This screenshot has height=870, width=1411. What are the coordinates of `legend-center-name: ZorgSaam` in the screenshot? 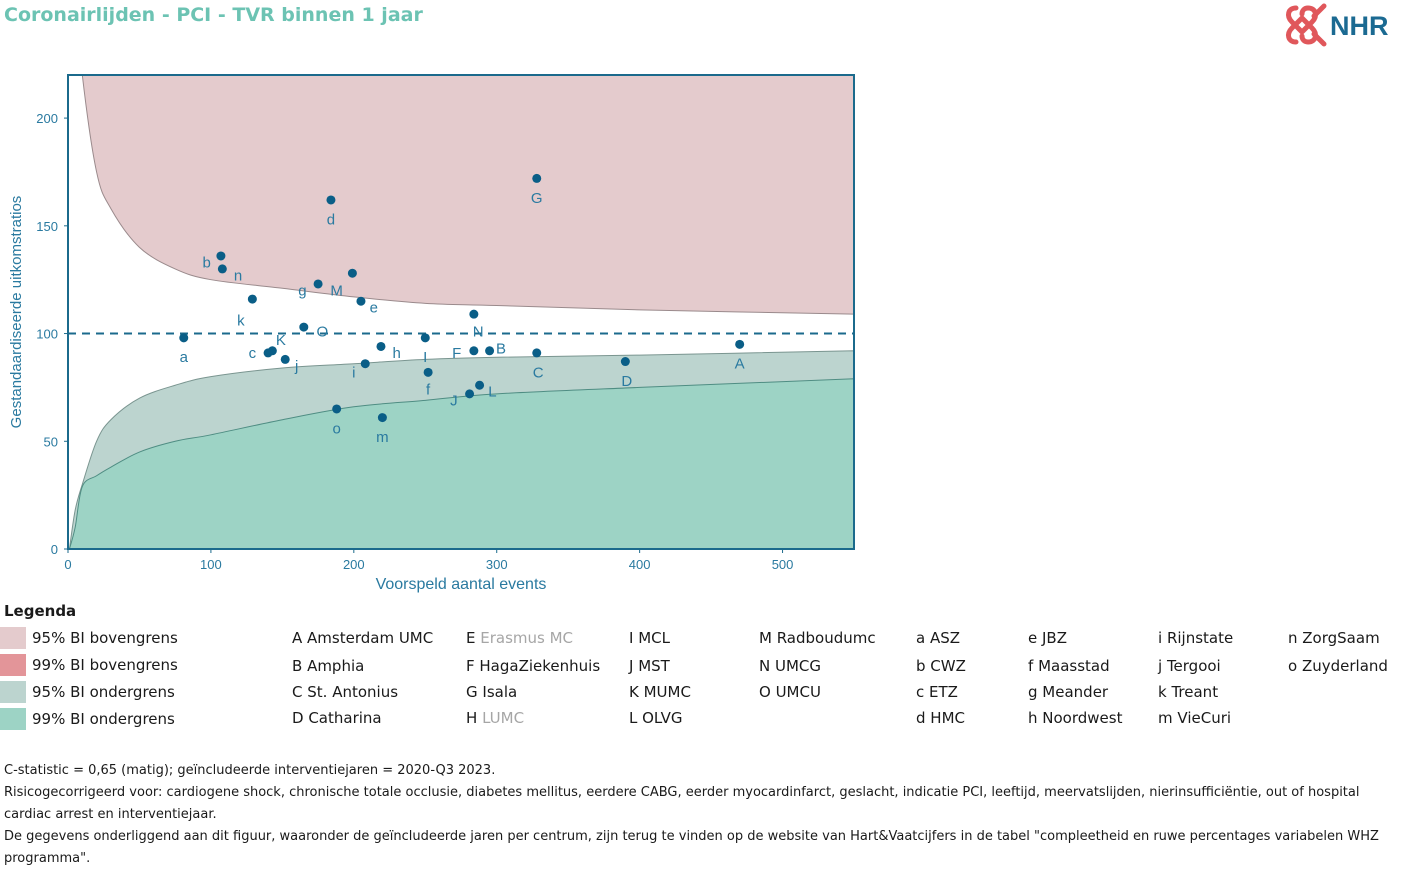 It's located at (1341, 638).